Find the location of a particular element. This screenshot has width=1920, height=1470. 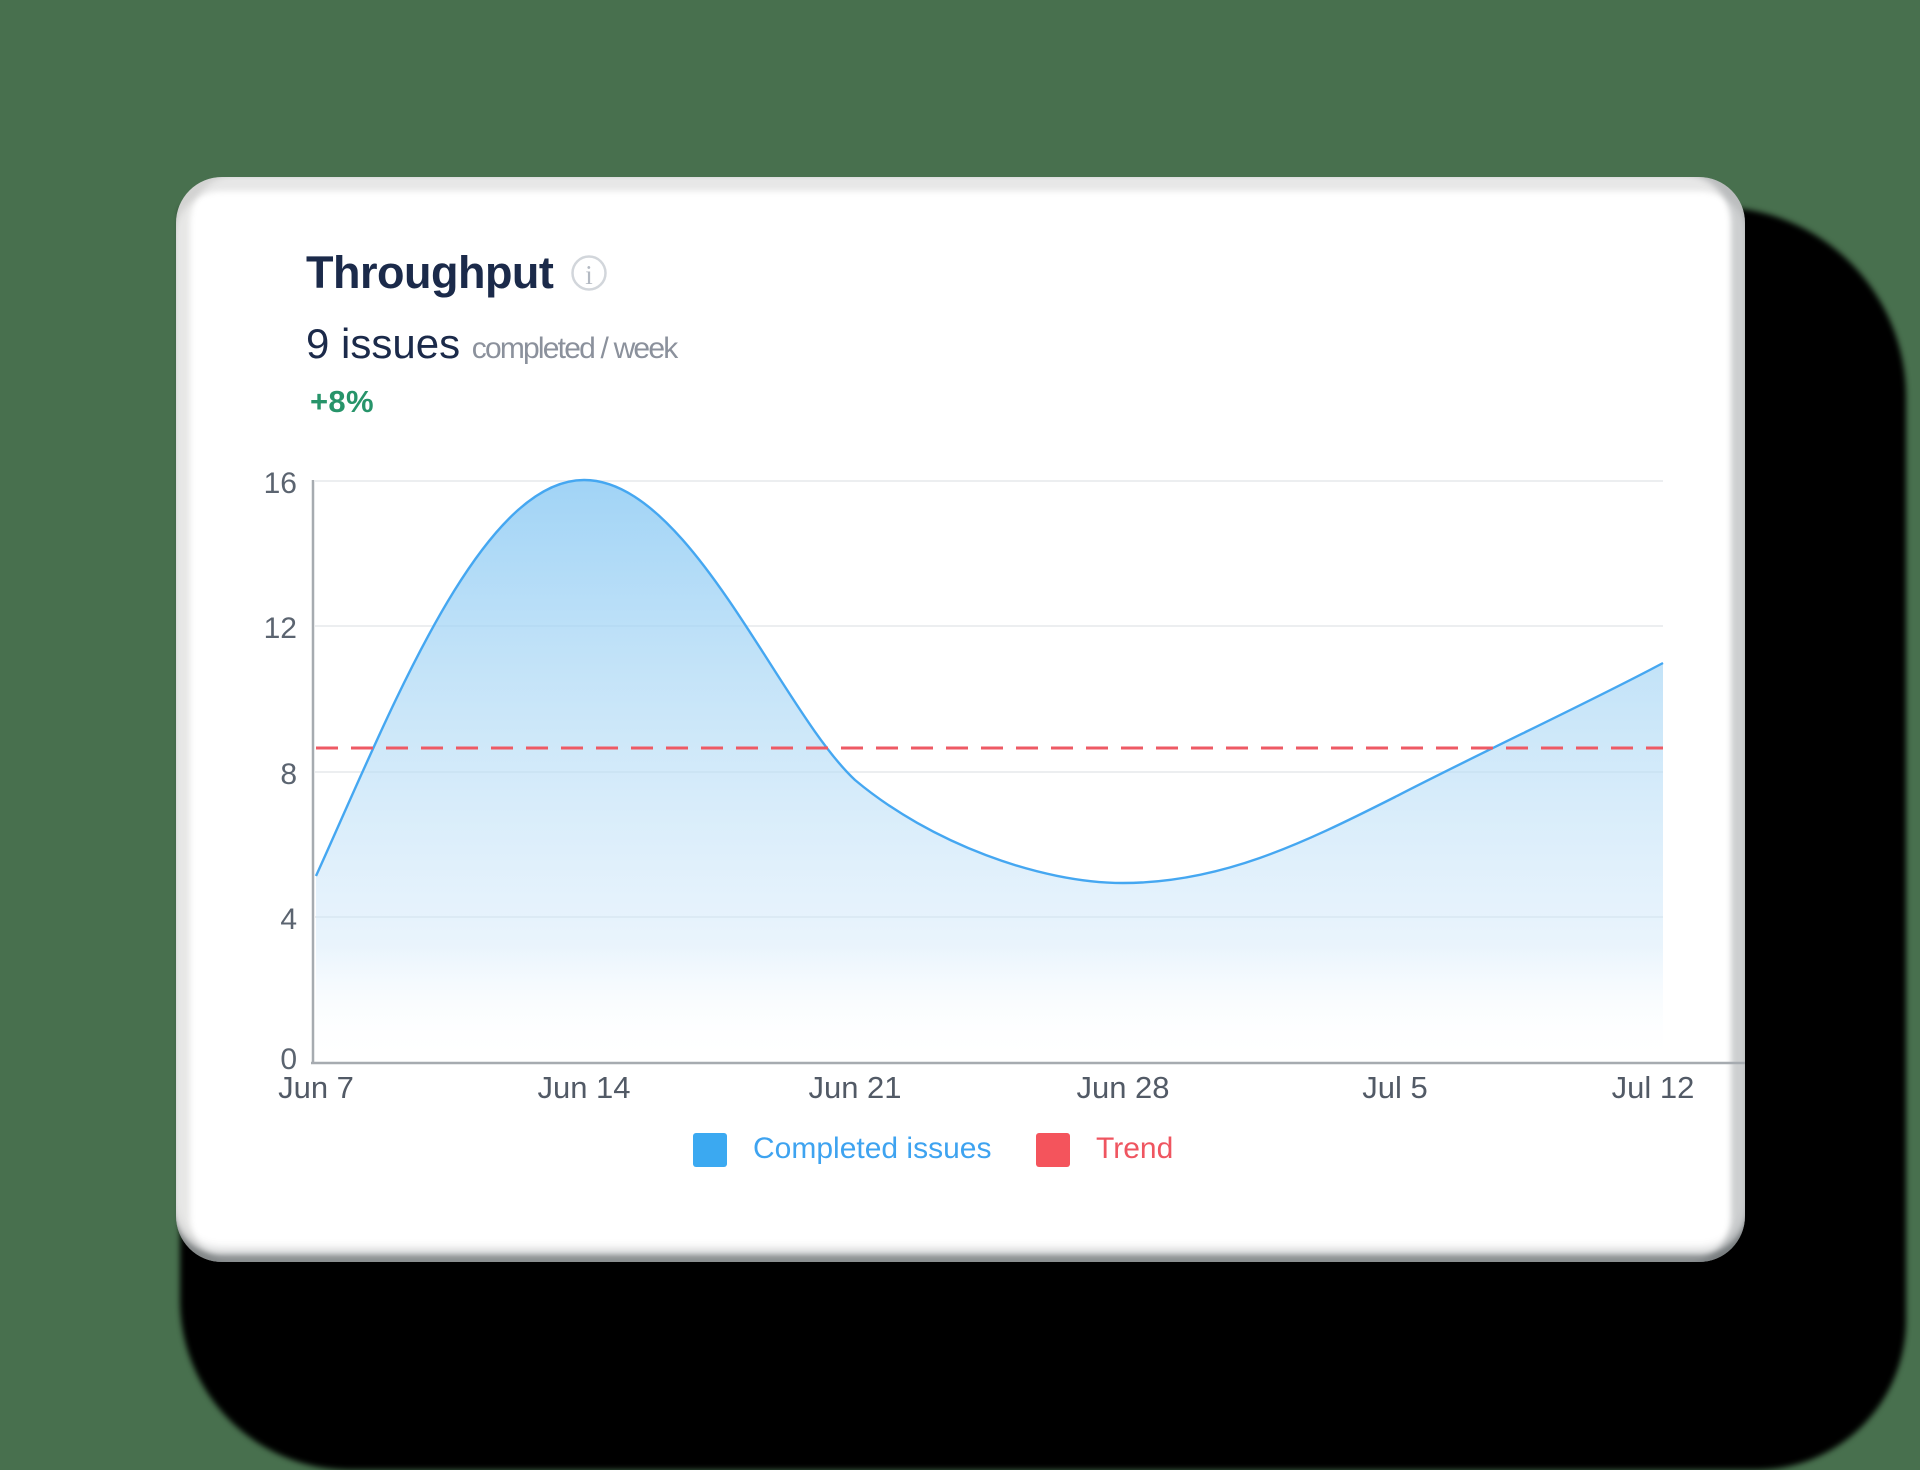

svg-text: i is located at coordinates (589, 275).